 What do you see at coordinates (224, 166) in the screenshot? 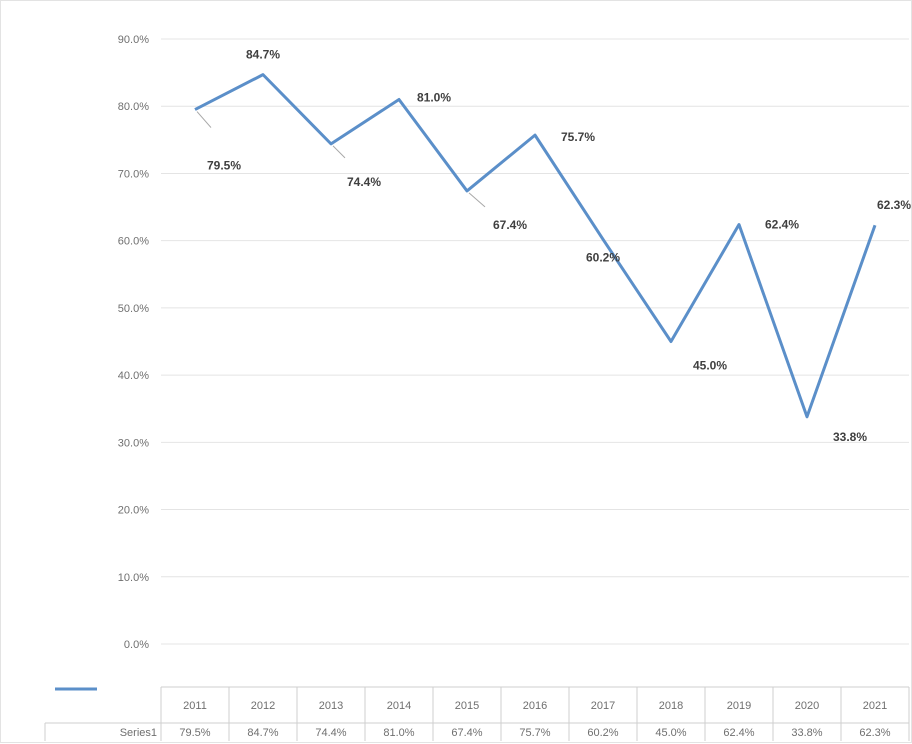
I see `data-label: 79.5%` at bounding box center [224, 166].